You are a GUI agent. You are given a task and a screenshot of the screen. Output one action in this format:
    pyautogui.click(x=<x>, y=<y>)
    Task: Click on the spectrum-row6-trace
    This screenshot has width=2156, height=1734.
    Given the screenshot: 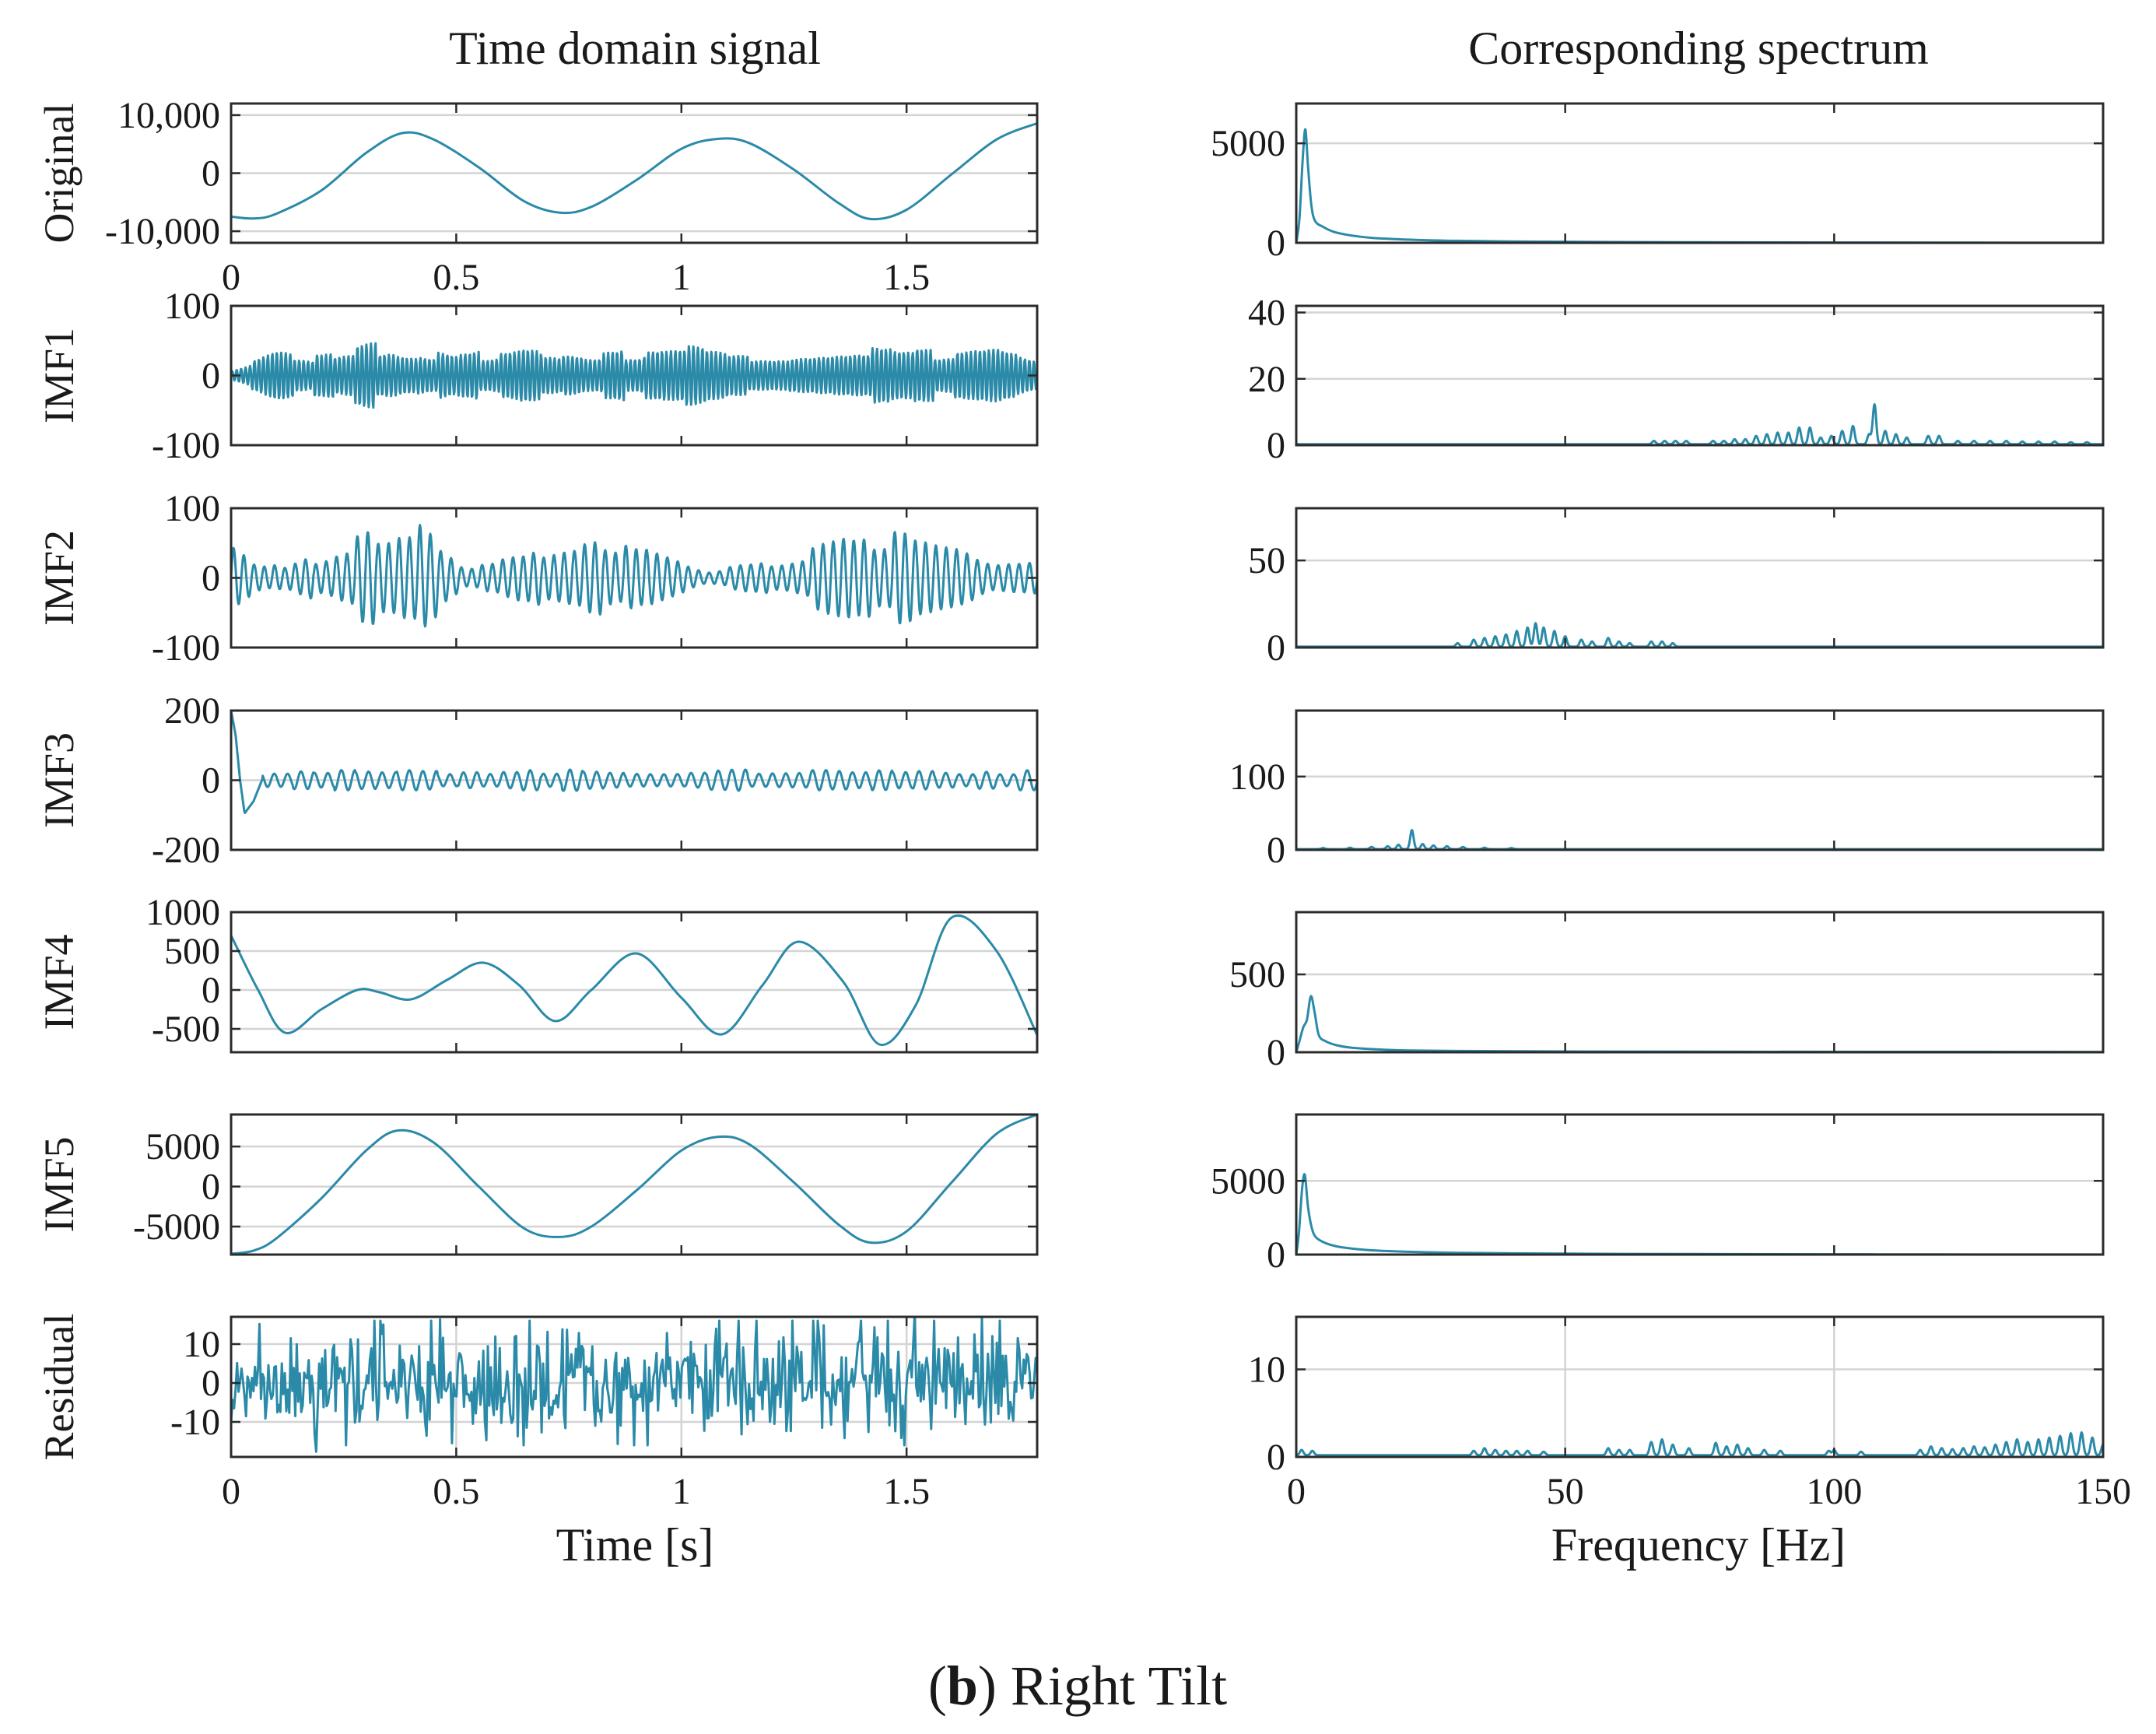 What is the action you would take?
    pyautogui.click(x=1699, y=1444)
    